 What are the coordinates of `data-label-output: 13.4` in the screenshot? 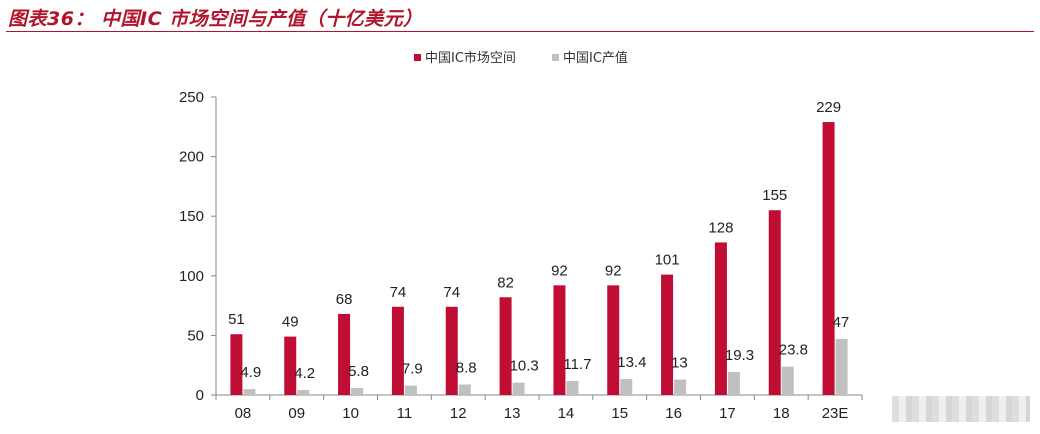 It's located at (631, 362).